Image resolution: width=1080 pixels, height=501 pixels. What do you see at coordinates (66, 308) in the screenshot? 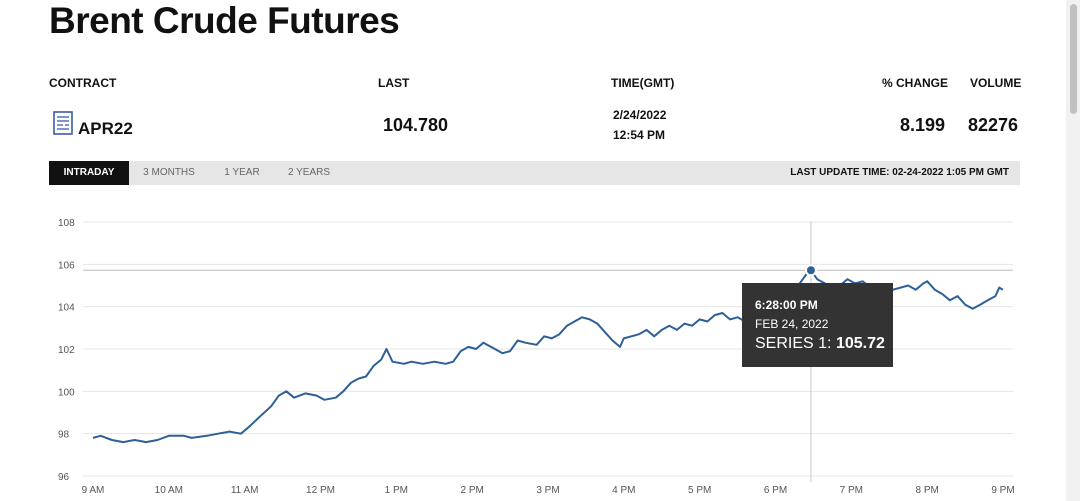
I see `y-tick-label: 104` at bounding box center [66, 308].